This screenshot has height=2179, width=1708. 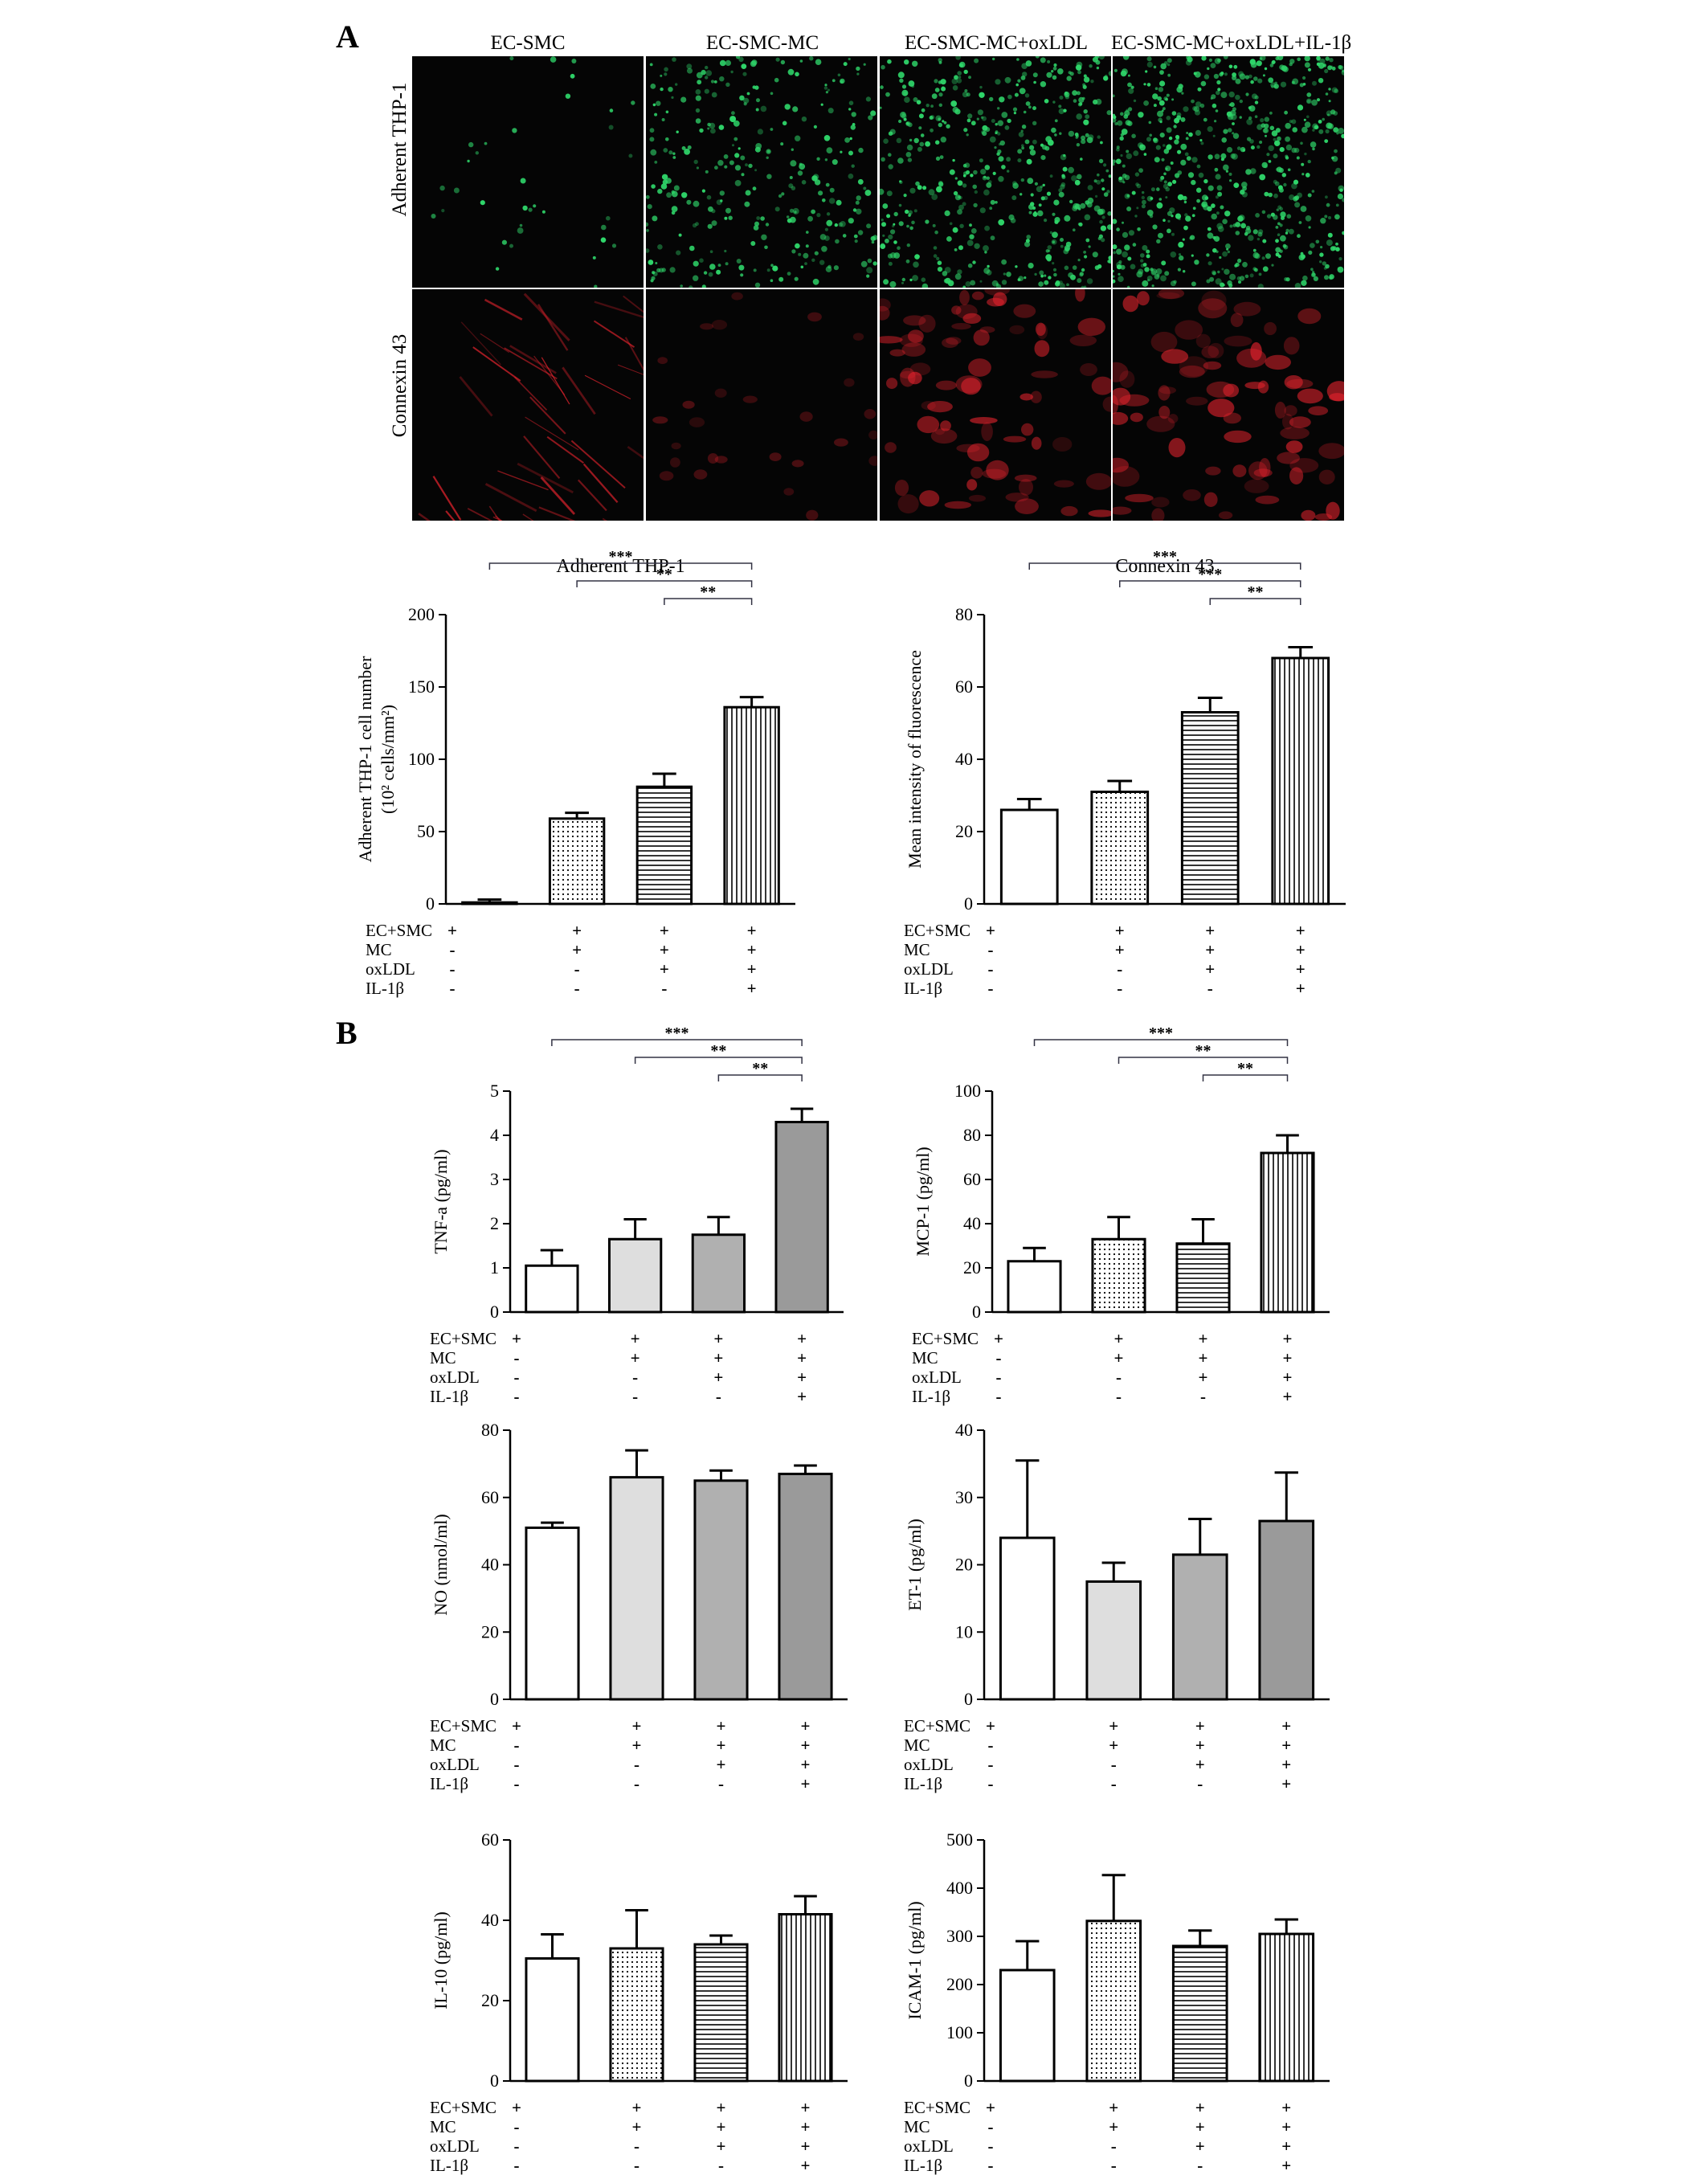 What do you see at coordinates (760, 1068) in the screenshot?
I see `significance-label: **` at bounding box center [760, 1068].